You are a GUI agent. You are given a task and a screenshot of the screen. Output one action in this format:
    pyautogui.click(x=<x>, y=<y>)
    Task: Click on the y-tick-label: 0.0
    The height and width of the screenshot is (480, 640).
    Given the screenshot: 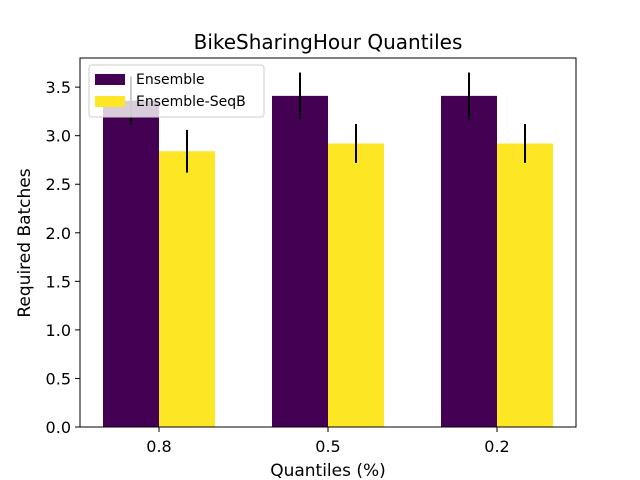 What is the action you would take?
    pyautogui.click(x=58, y=427)
    